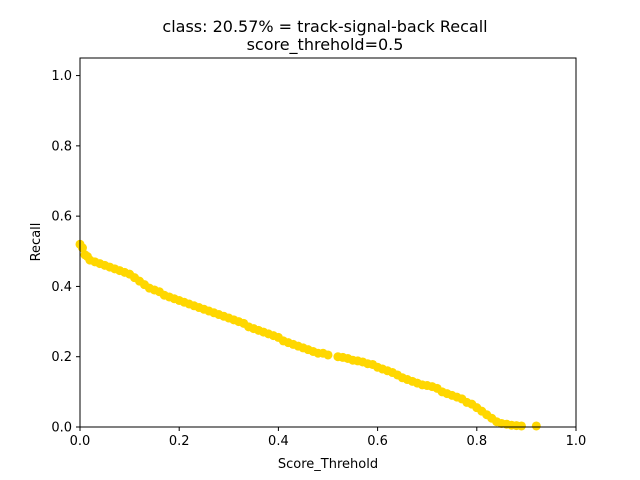 The height and width of the screenshot is (480, 640). I want to click on y-axis-label: Recall, so click(36, 242).